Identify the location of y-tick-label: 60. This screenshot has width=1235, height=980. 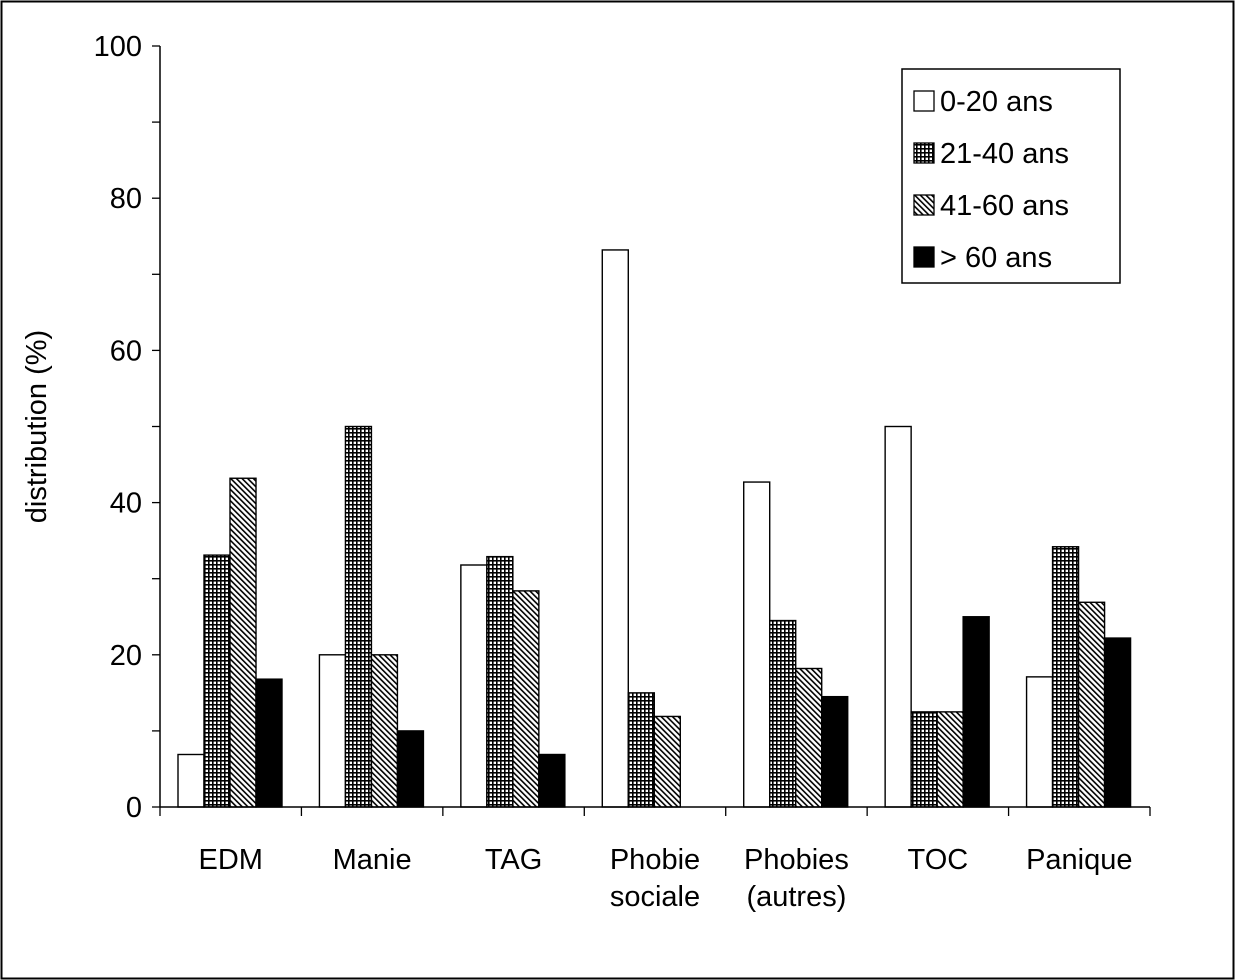
(126, 351).